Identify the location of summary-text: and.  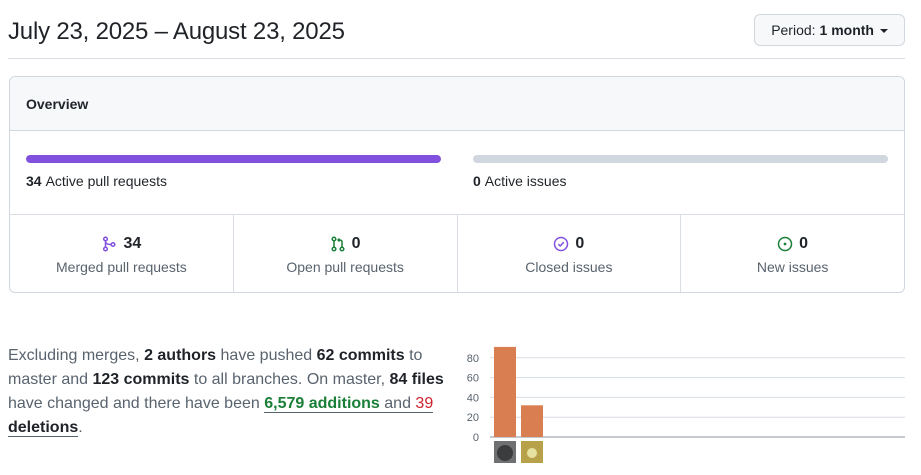
(397, 404).